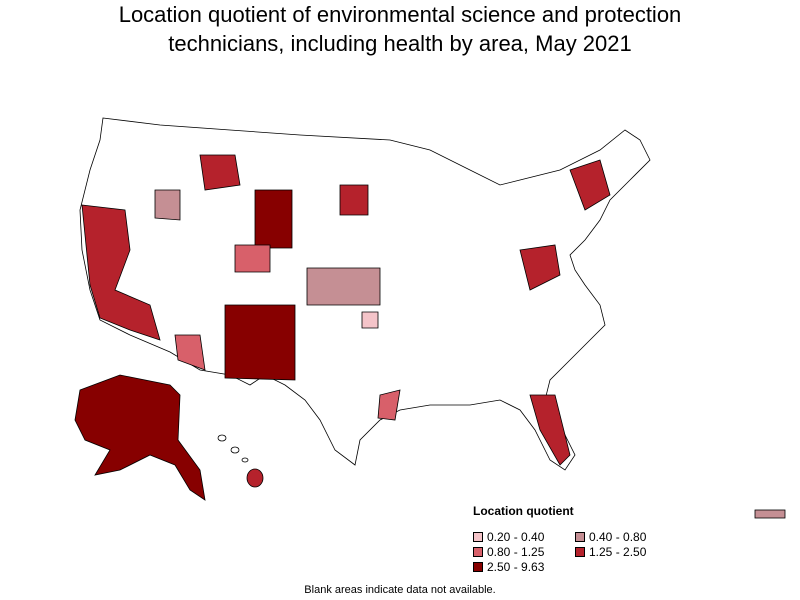  What do you see at coordinates (770, 514) in the screenshot?
I see `puerto-rico` at bounding box center [770, 514].